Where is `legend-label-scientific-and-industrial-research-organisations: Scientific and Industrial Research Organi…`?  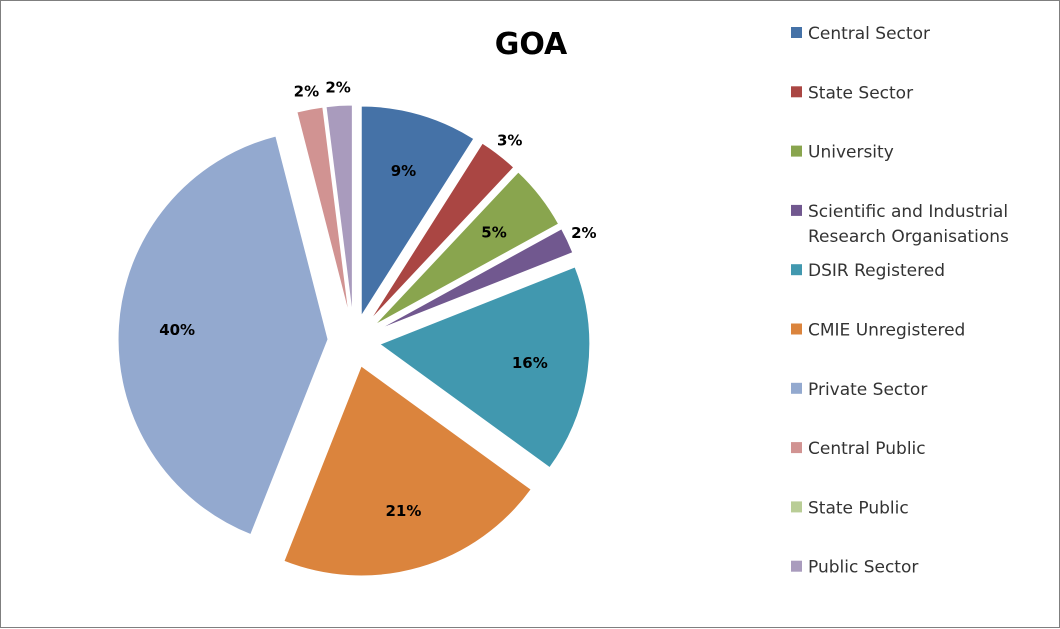 legend-label-scientific-and-industrial-research-organisations: Scientific and Industrial Research Organi… is located at coordinates (908, 224).